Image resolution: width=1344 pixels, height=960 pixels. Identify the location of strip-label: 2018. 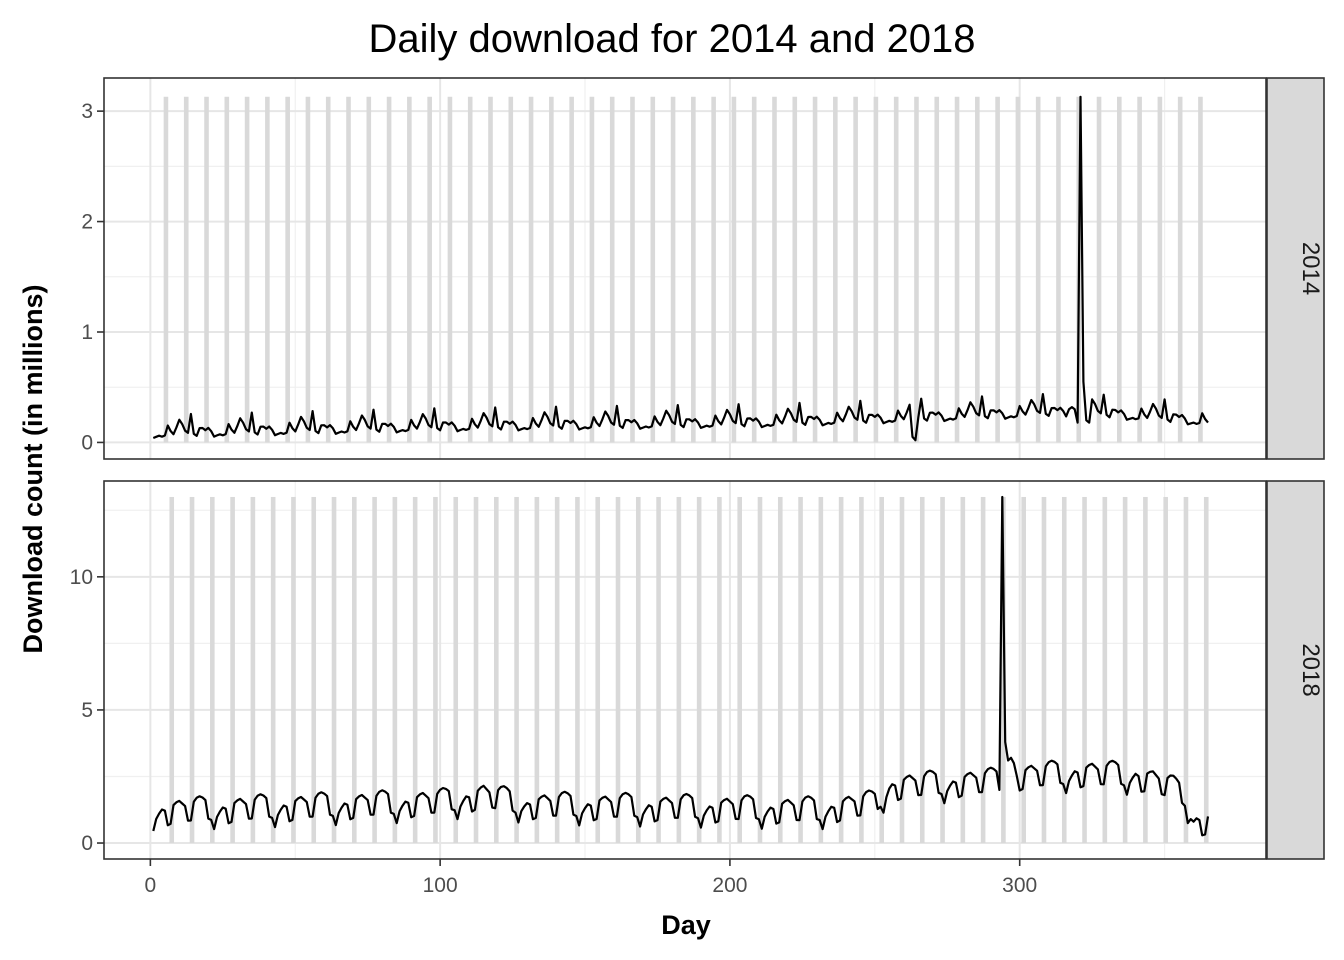
(1310, 669).